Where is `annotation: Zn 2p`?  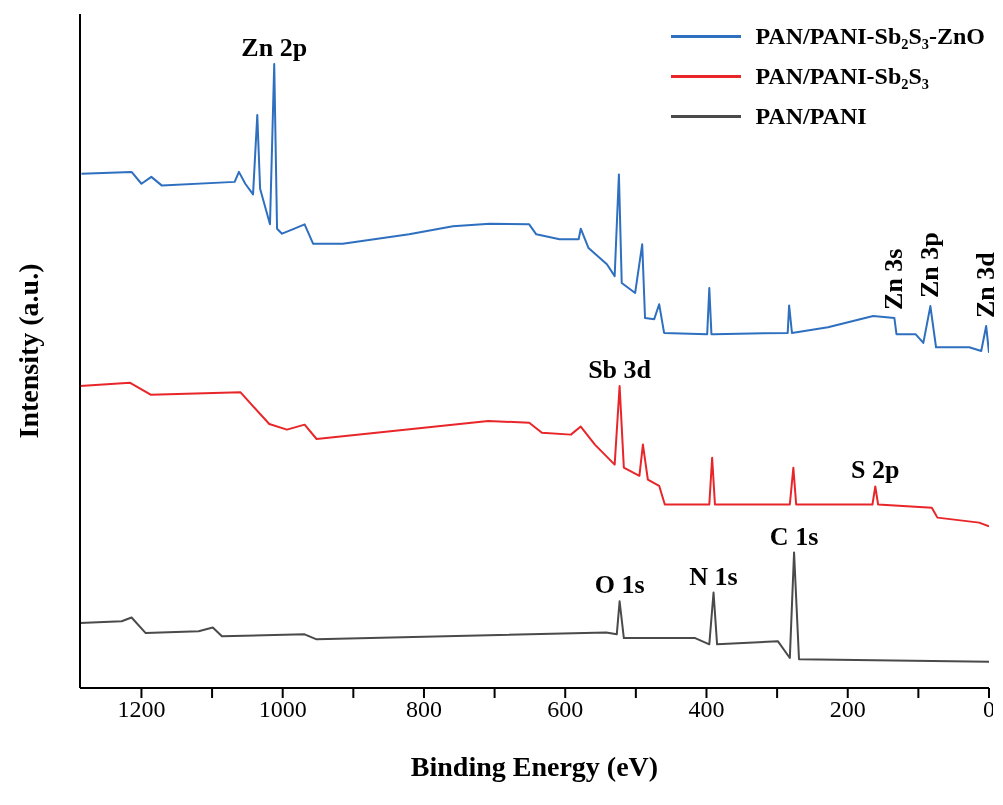 annotation: Zn 2p is located at coordinates (274, 47).